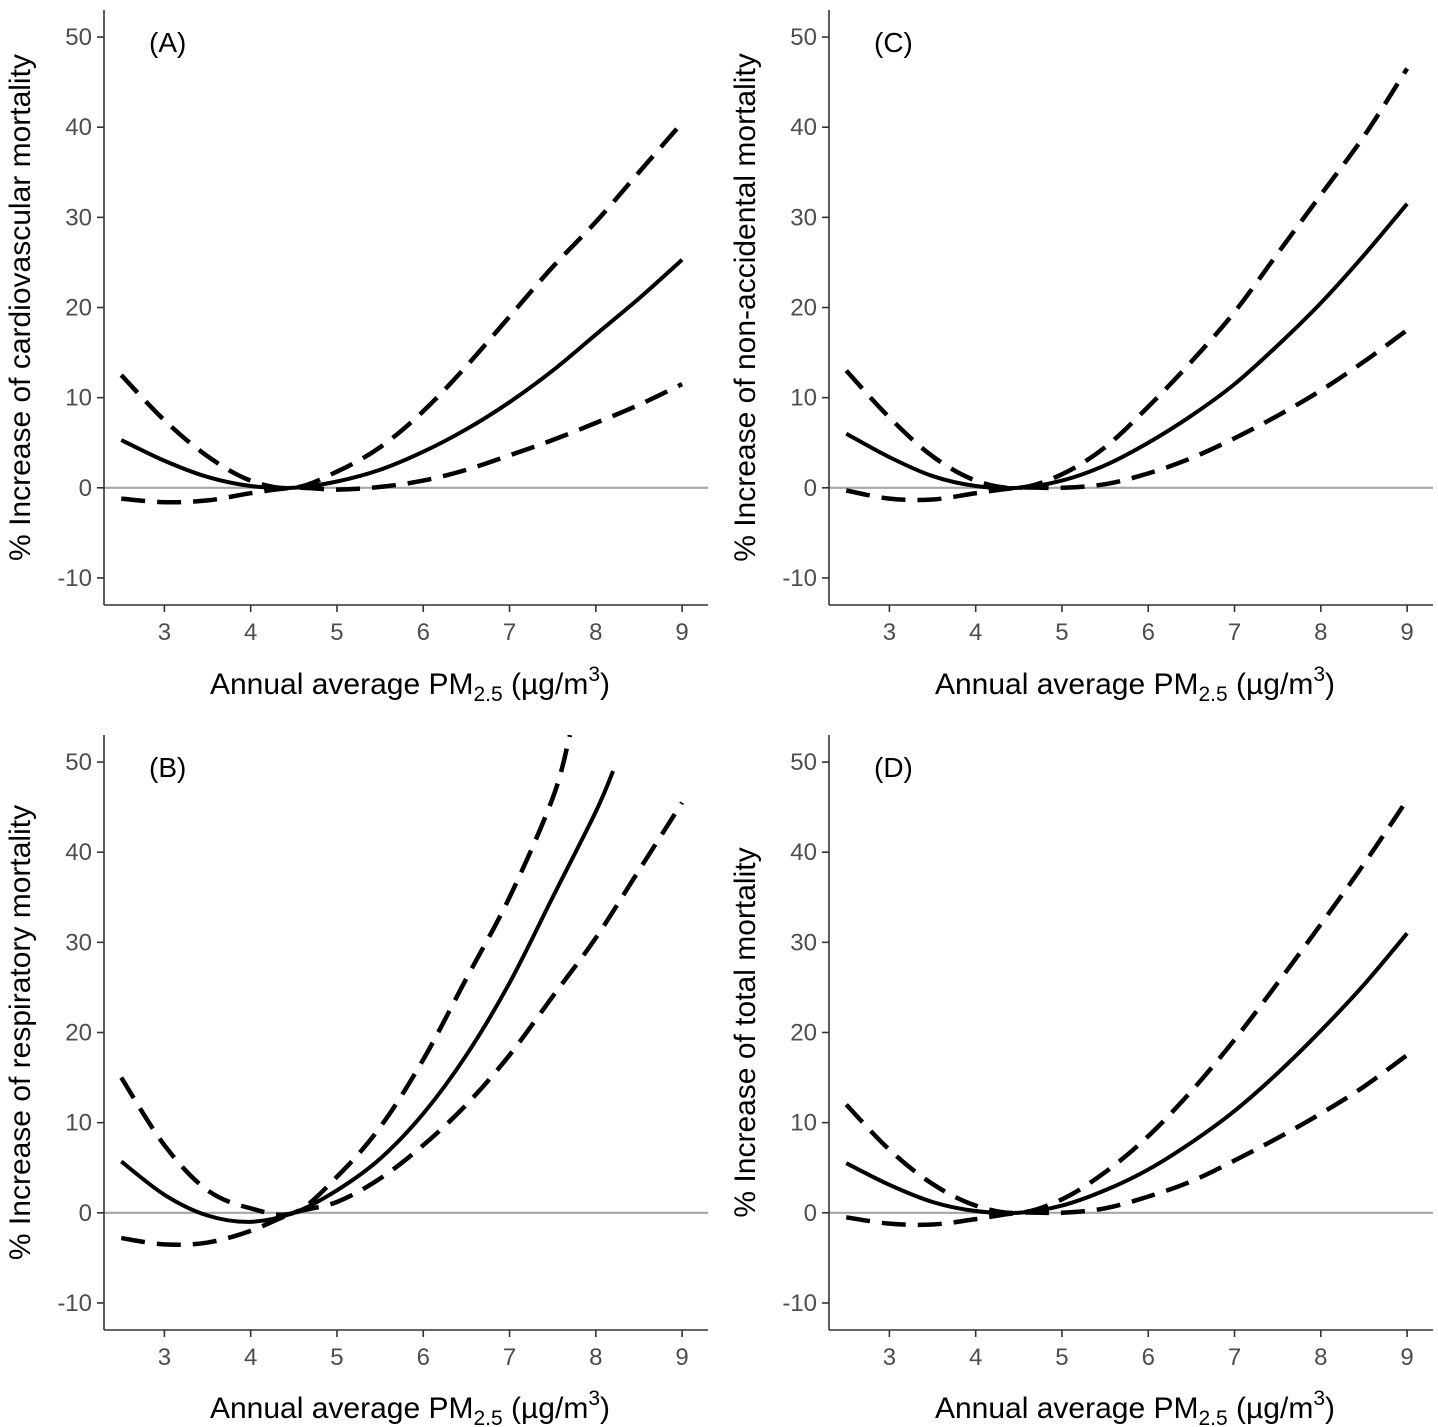  I want to click on y-axis-title: % Increase of cardiovascular mortality, so click(20, 307).